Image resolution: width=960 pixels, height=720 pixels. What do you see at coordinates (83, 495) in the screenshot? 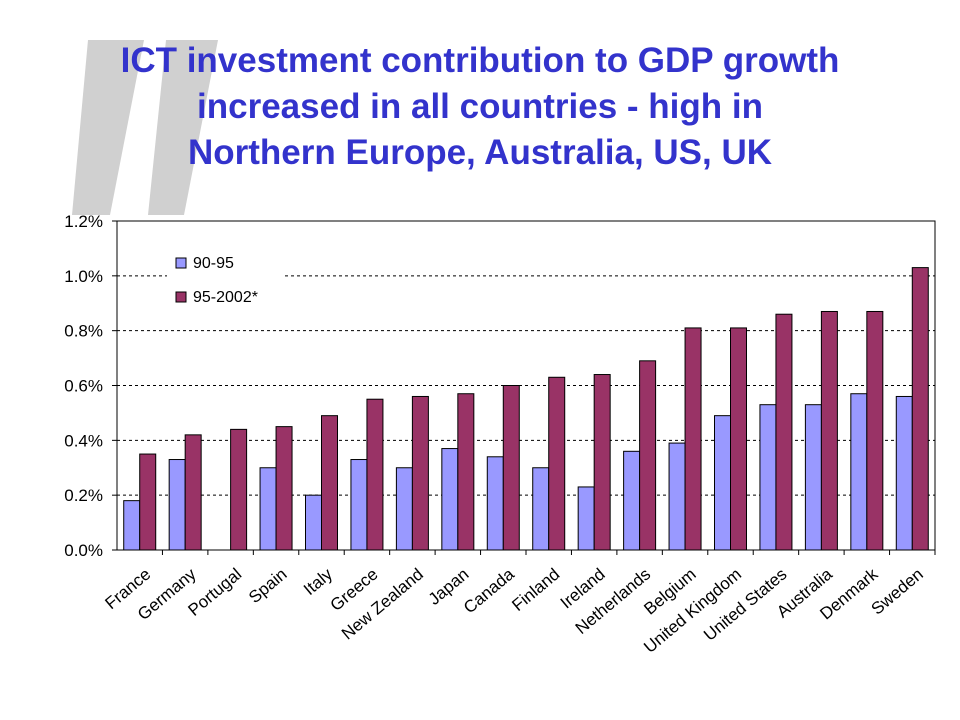
I see `y-tick-label: 0.2%` at bounding box center [83, 495].